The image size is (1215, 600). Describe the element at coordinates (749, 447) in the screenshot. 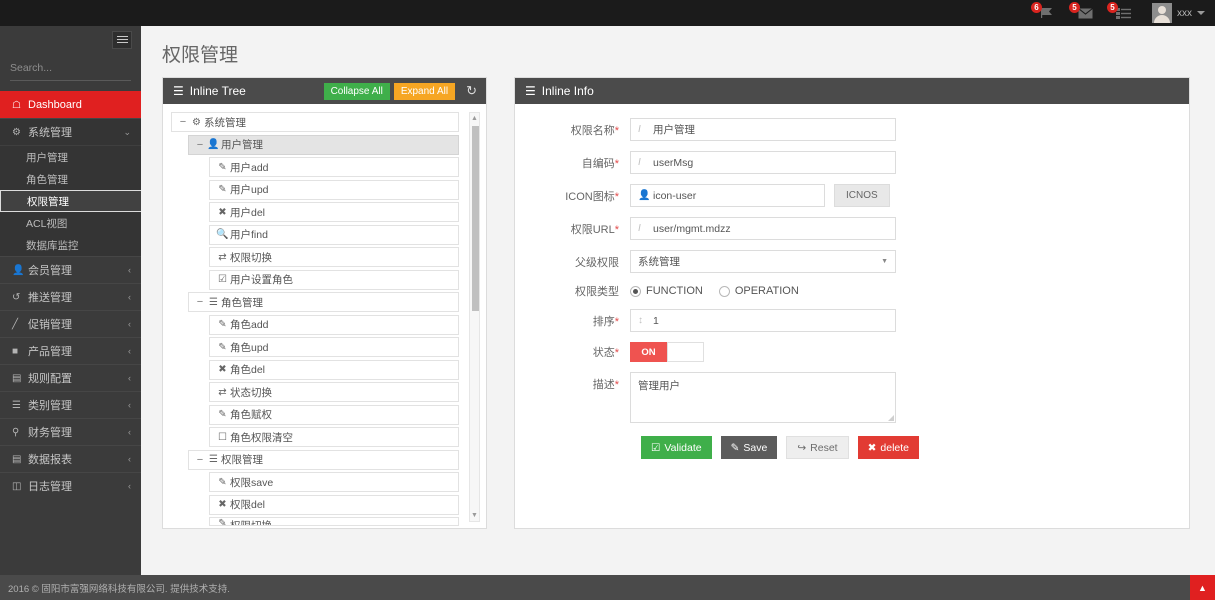

I see `save-button: ✎ Save` at that location.